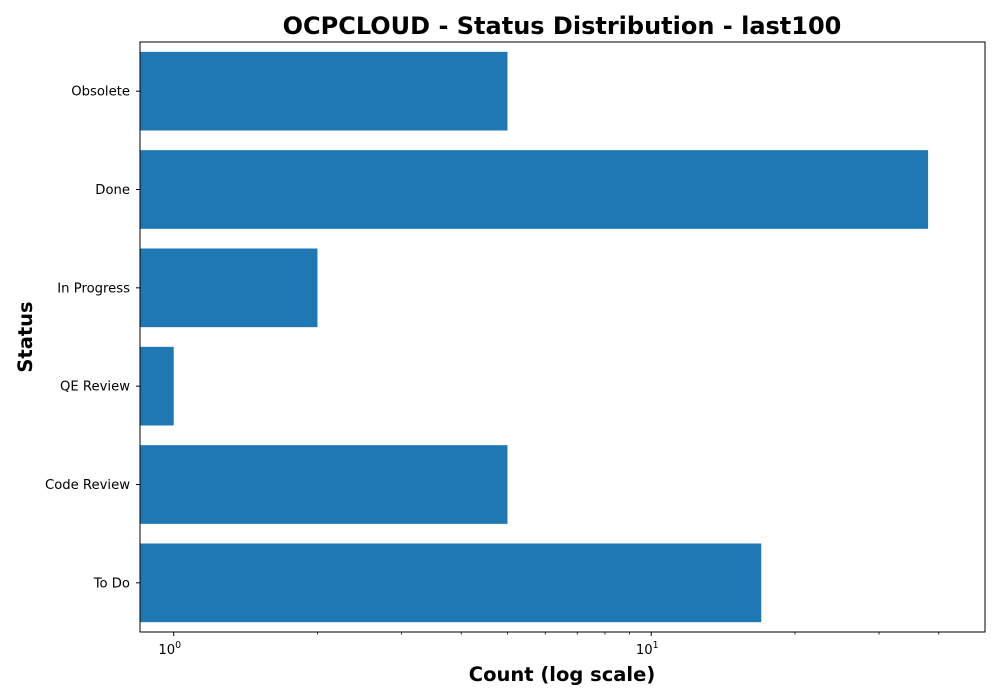 Image resolution: width=1000 pixels, height=700 pixels. I want to click on bar-in-progress, so click(229, 288).